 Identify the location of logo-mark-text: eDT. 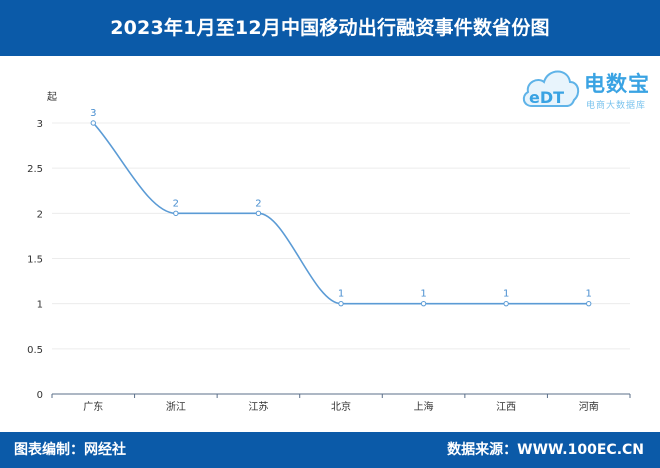
(546, 97).